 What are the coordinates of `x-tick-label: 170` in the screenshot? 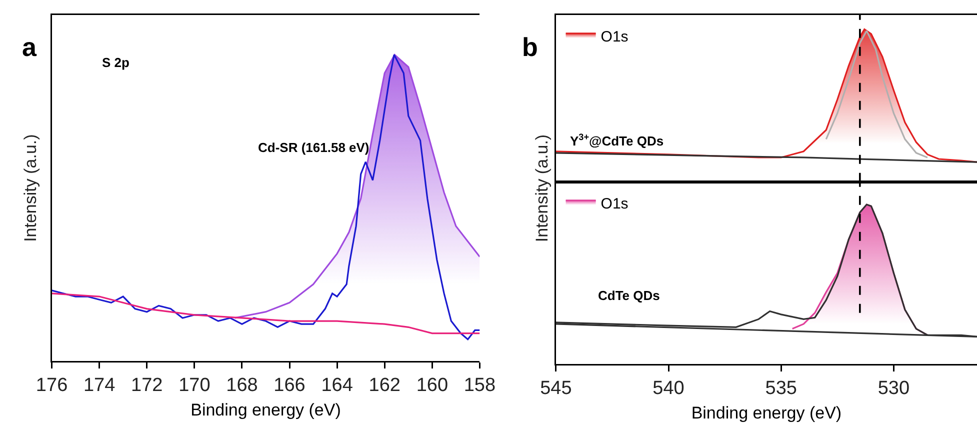 It's located at (194, 385).